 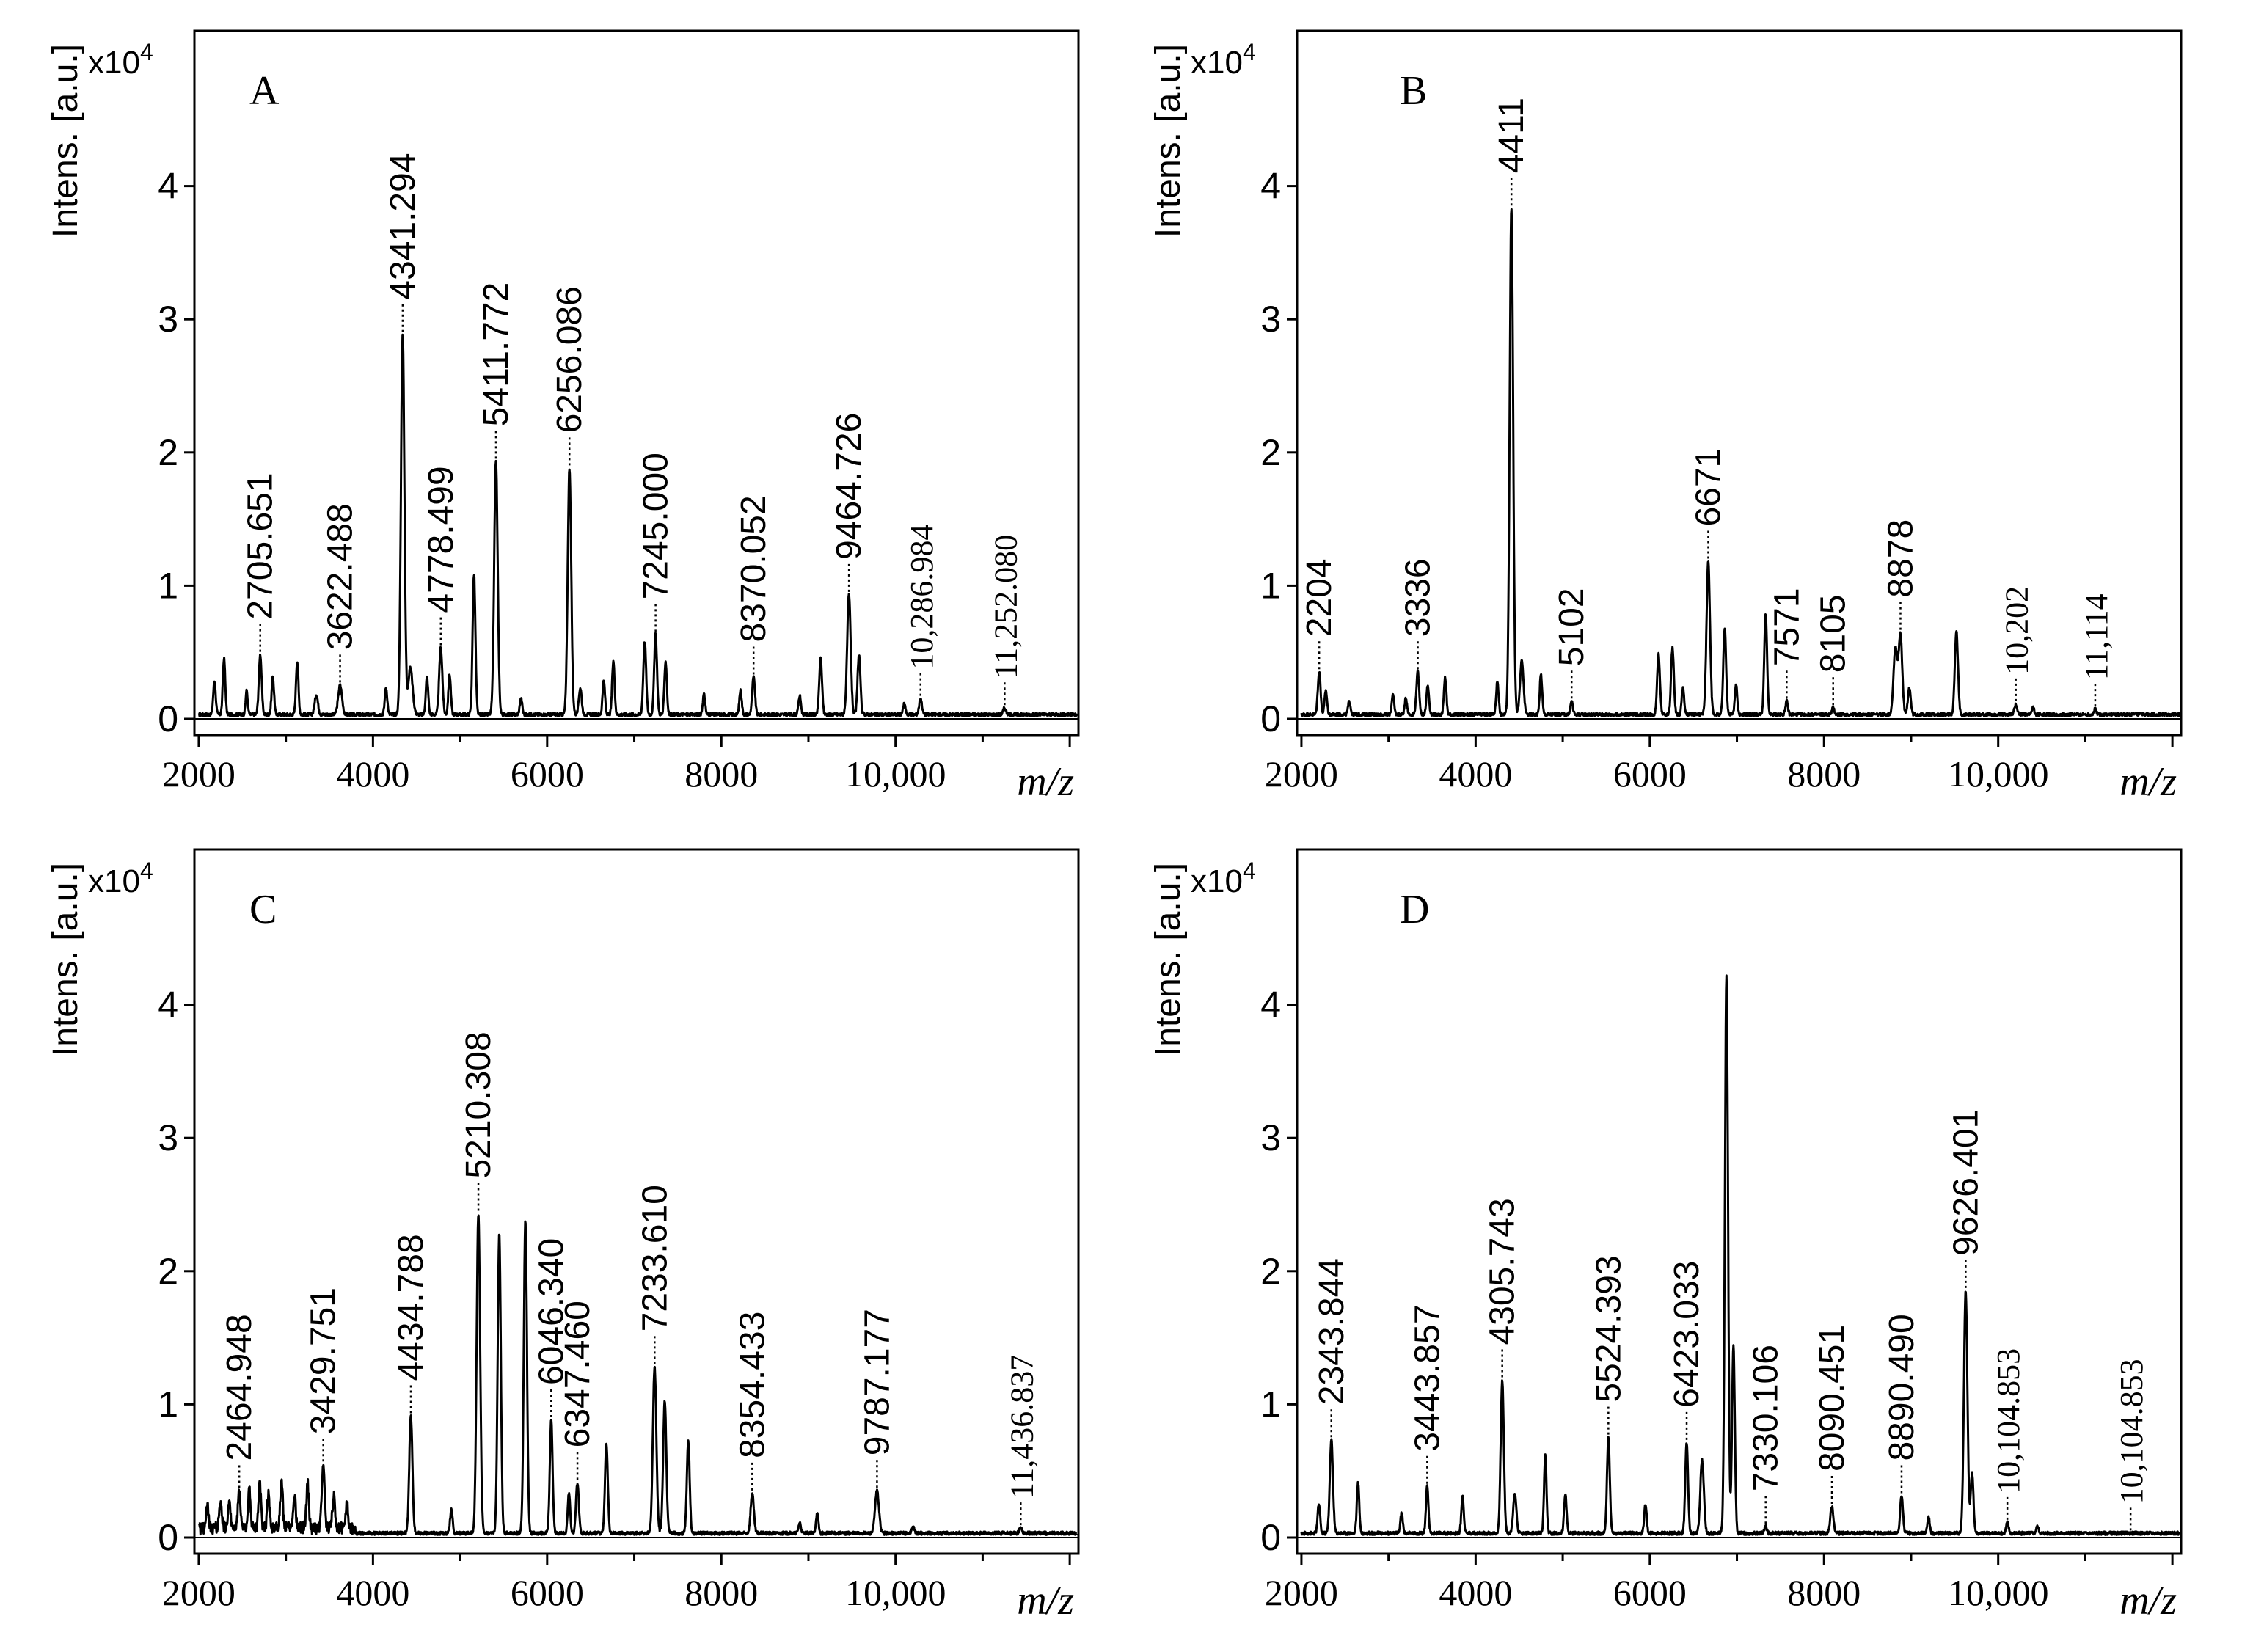 What do you see at coordinates (442, 539) in the screenshot?
I see `peak-label: 4778.499` at bounding box center [442, 539].